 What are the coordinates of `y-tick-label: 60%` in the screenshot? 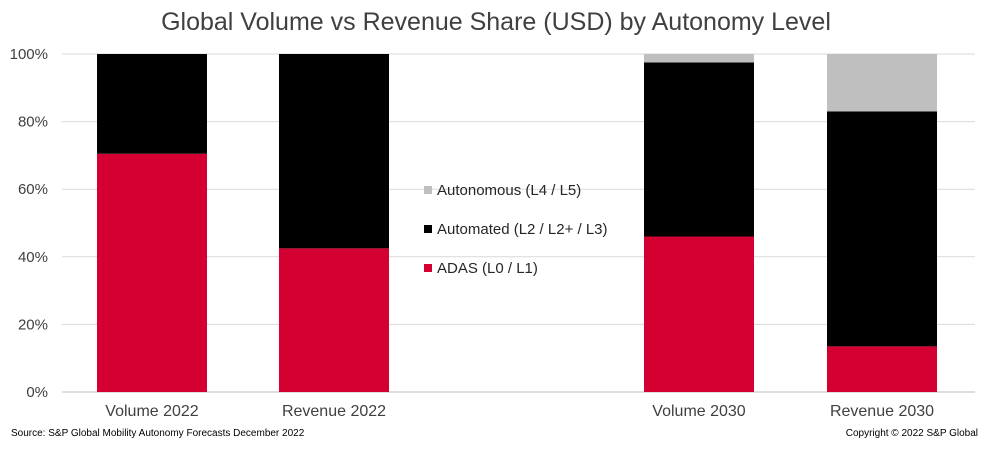 It's located at (33, 189).